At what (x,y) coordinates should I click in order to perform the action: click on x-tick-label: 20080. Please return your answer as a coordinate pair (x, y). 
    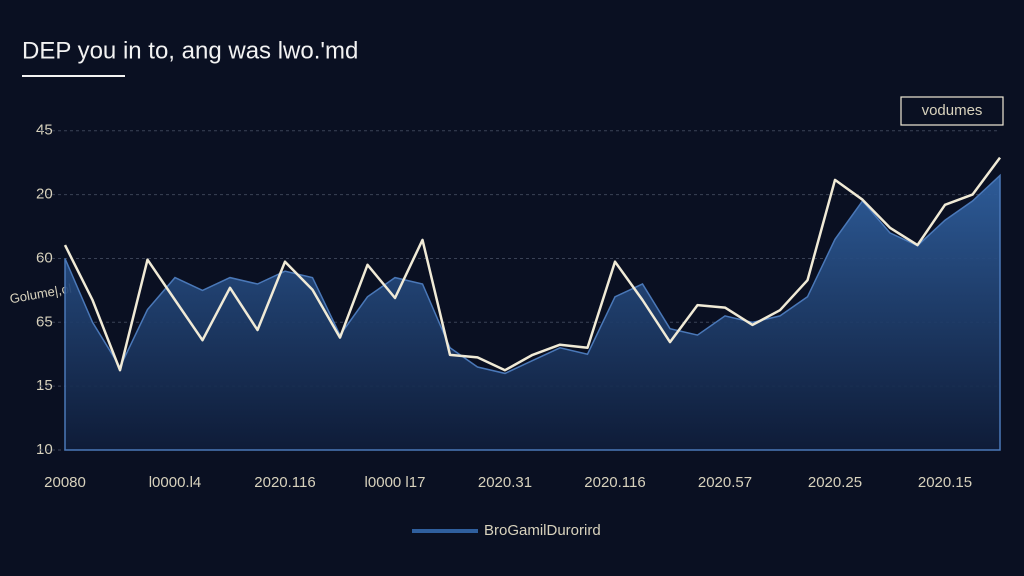
    Looking at the image, I should click on (65, 482).